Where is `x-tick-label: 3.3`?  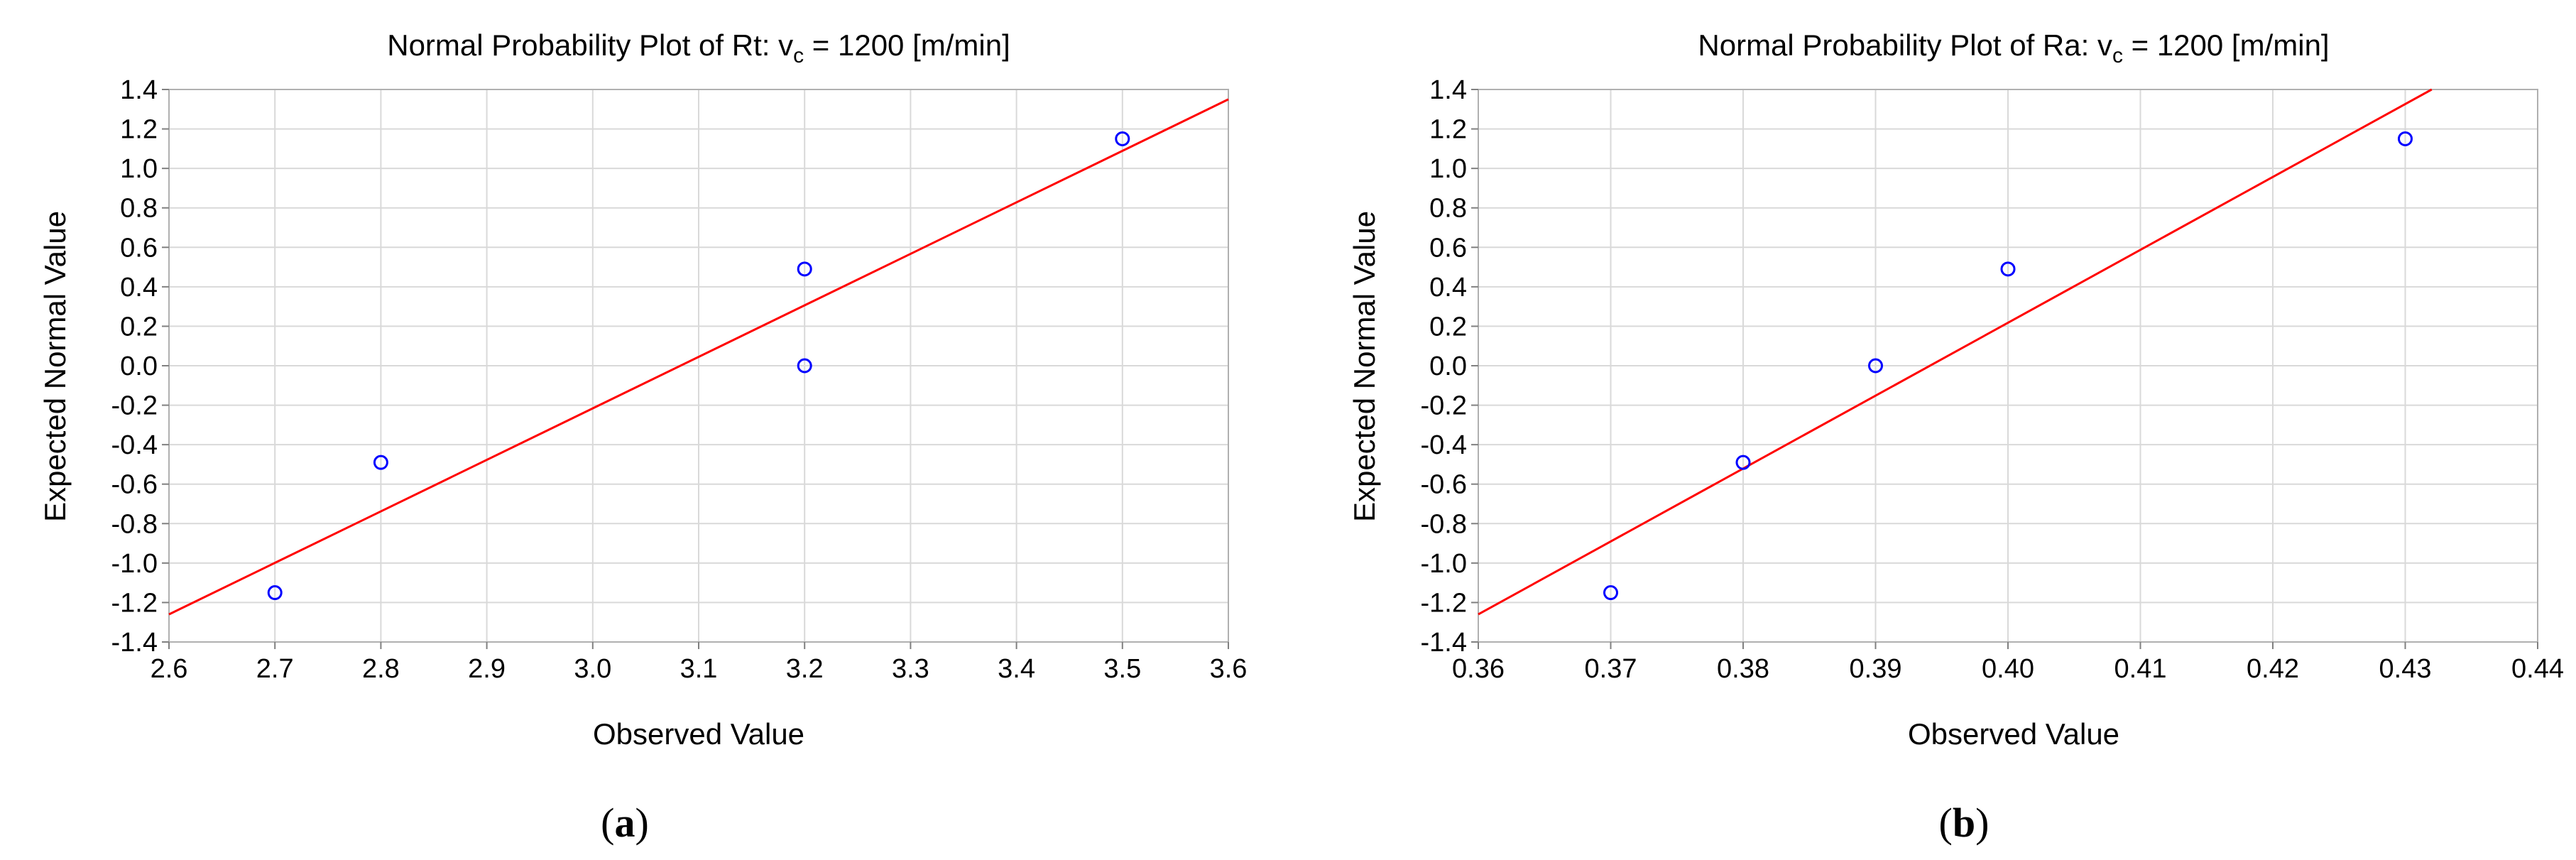
x-tick-label: 3.3 is located at coordinates (910, 669).